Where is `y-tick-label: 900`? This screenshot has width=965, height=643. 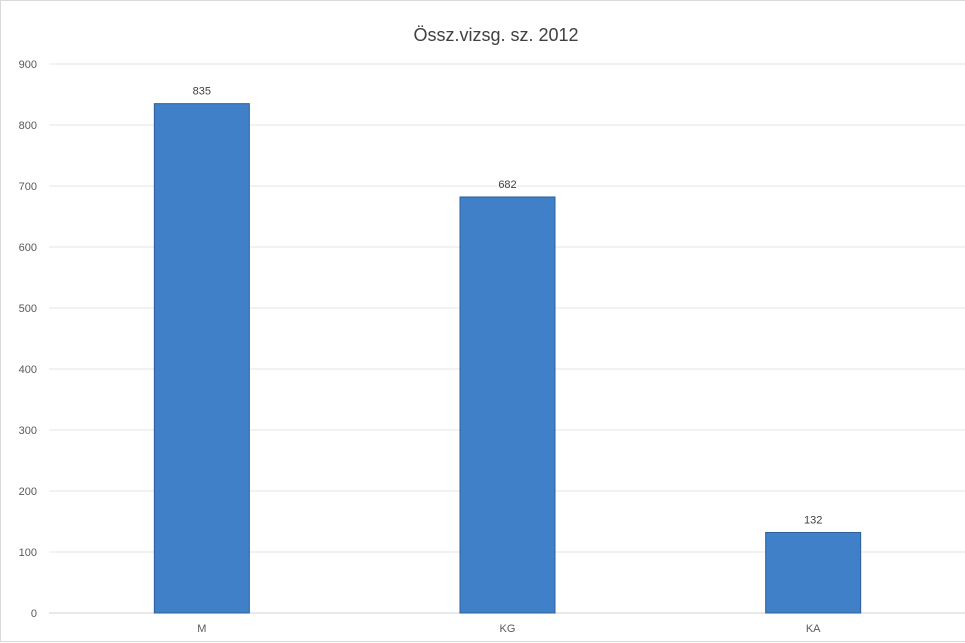
y-tick-label: 900 is located at coordinates (28, 65).